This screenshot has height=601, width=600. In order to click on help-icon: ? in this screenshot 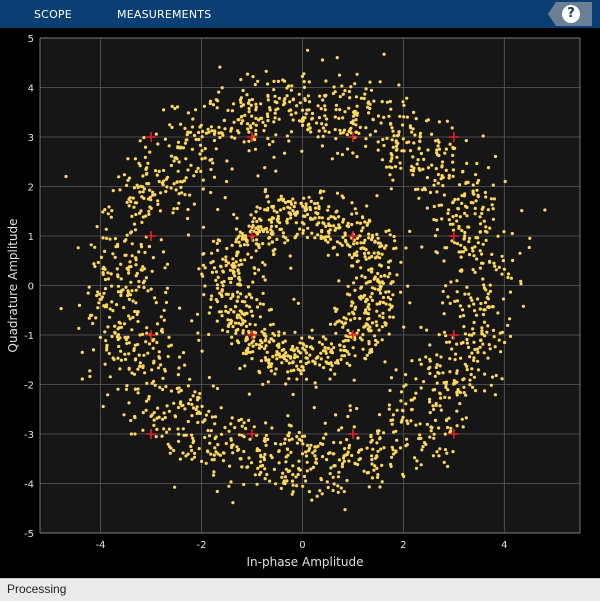, I will do `click(571, 14)`.